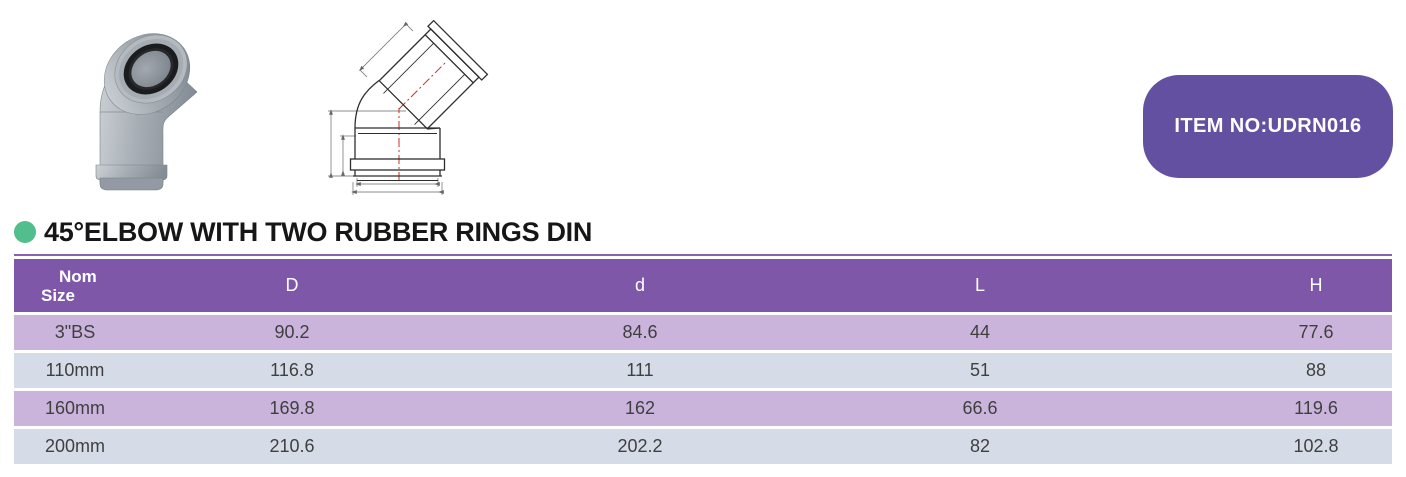 The image size is (1406, 477). I want to click on col-header-L: L, so click(980, 285).